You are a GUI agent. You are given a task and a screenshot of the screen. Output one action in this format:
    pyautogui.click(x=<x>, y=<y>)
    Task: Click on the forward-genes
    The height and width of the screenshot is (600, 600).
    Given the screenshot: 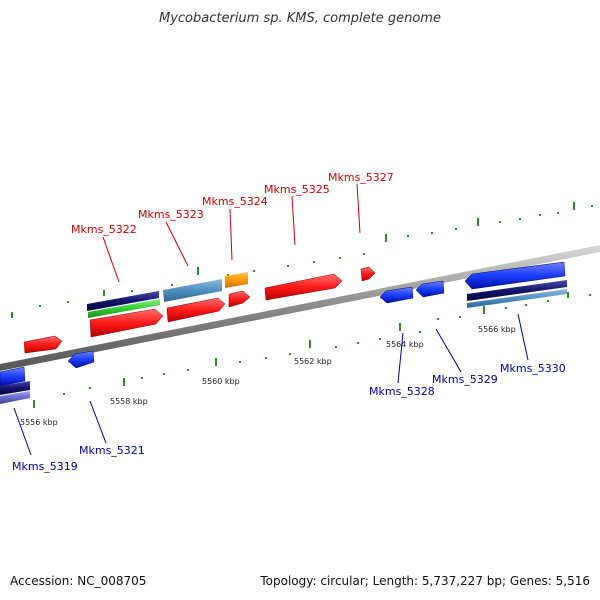 What is the action you would take?
    pyautogui.click(x=199, y=310)
    